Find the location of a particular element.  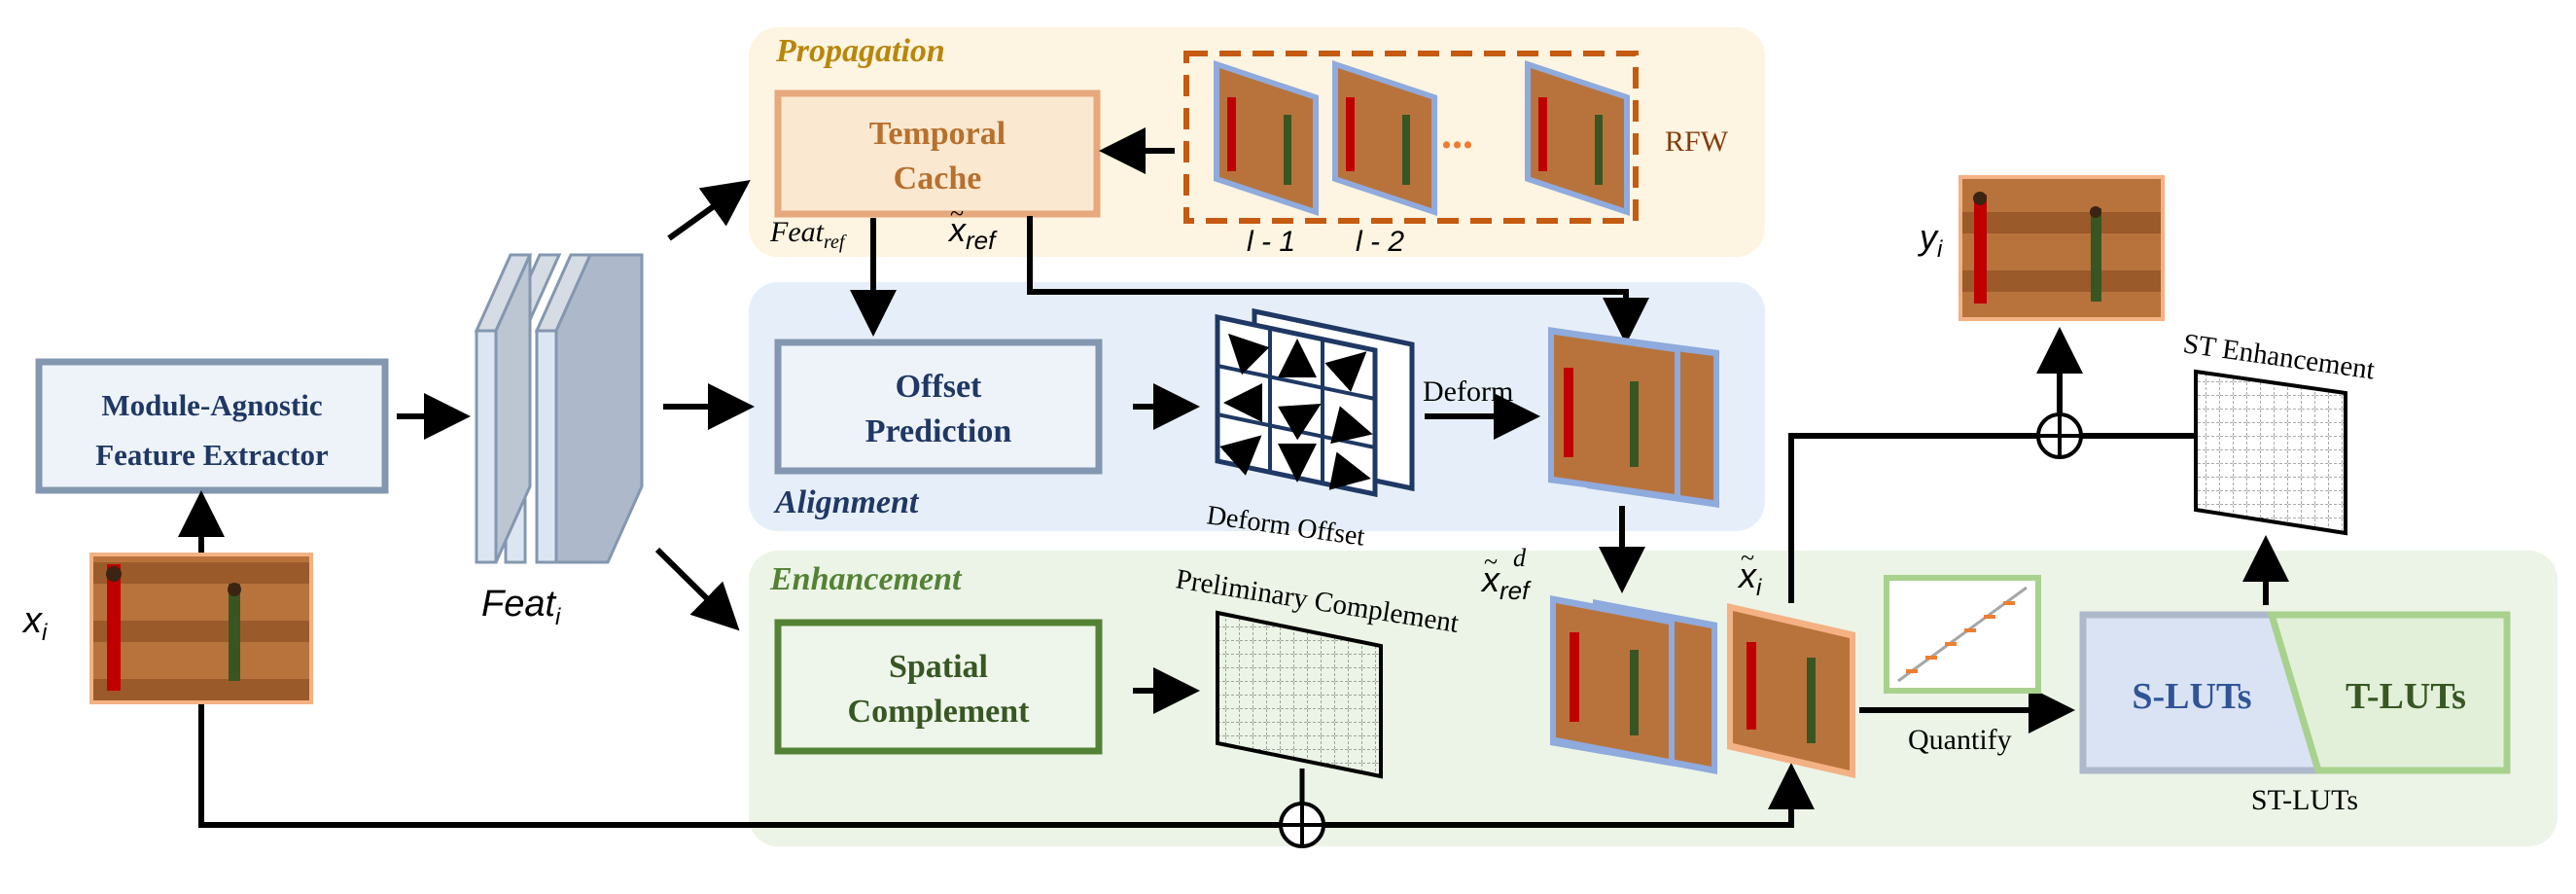

feature-extractor-line2: Feature Extractor is located at coordinates (212, 455).